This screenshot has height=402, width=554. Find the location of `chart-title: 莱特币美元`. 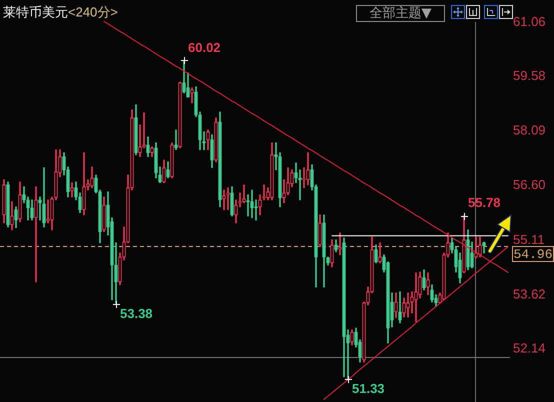

chart-title: 莱特币美元 is located at coordinates (35, 12).